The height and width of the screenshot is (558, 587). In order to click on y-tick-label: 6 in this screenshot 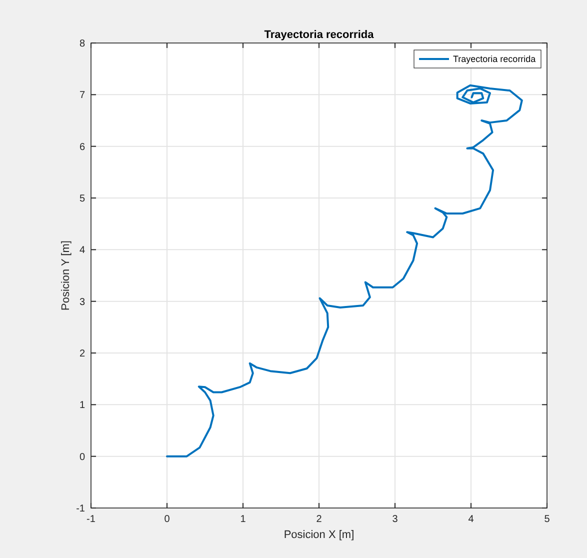, I will do `click(82, 147)`.